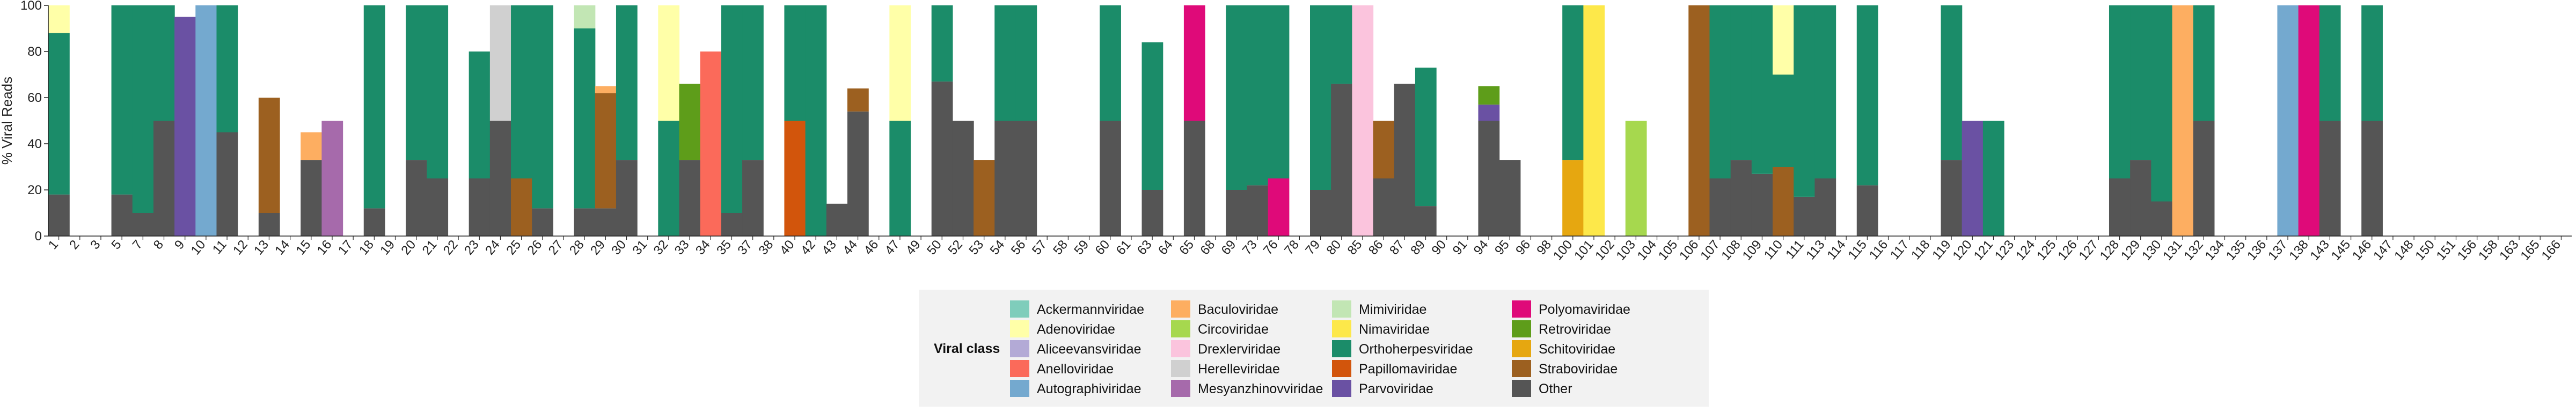 This screenshot has width=2576, height=412. Describe the element at coordinates (2530, 250) in the screenshot. I see `x-tick-label: 165` at that location.